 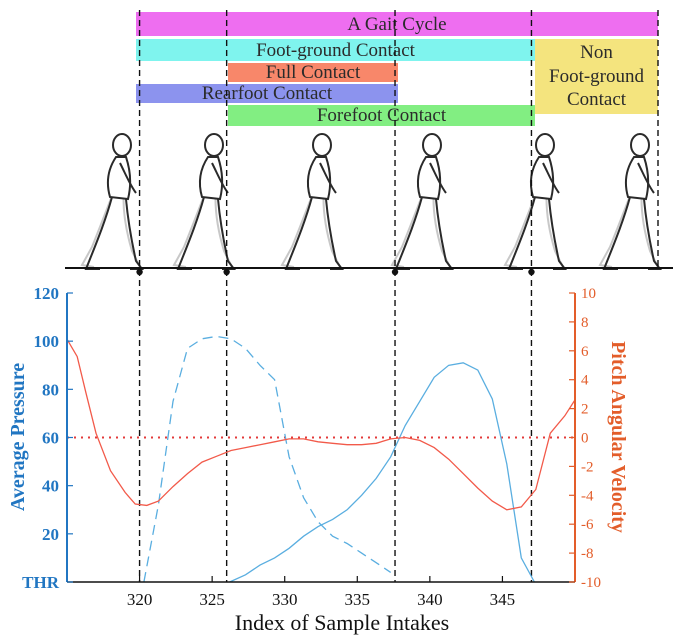 I want to click on gait-cycle-bar: A Gait Cycle, so click(x=397, y=24).